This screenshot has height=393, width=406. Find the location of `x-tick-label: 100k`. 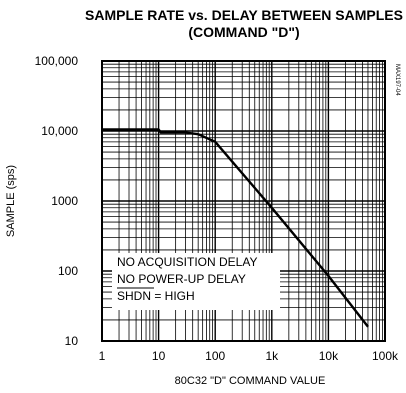

x-tick-label: 100k is located at coordinates (385, 356).